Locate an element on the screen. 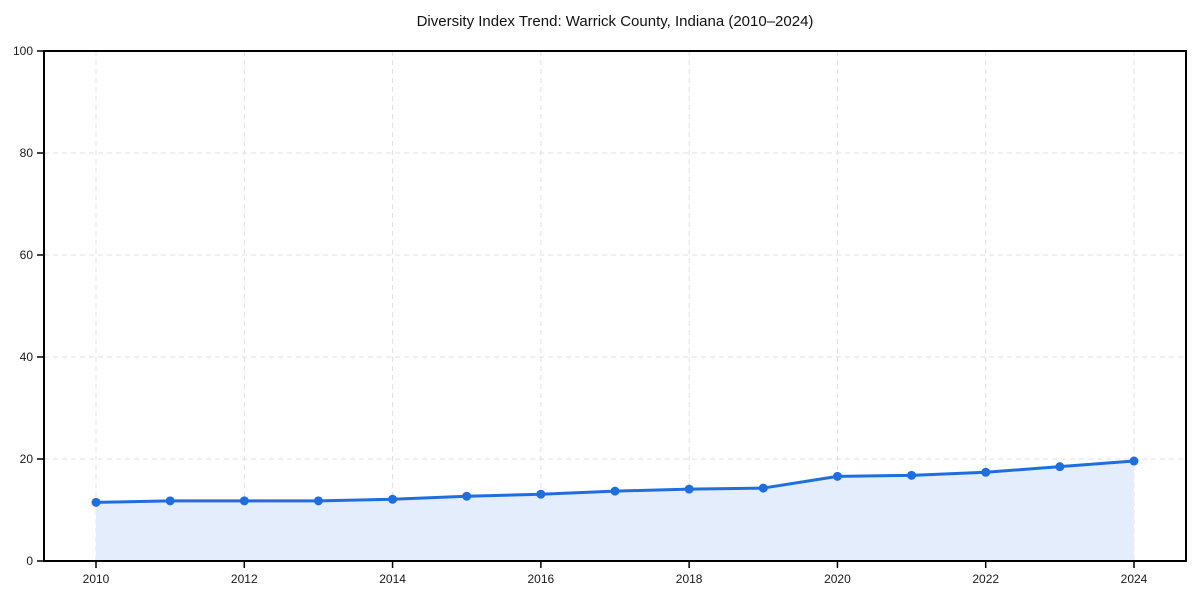 The height and width of the screenshot is (600, 1200). x-tick-label-2016: 2016 is located at coordinates (541, 579).